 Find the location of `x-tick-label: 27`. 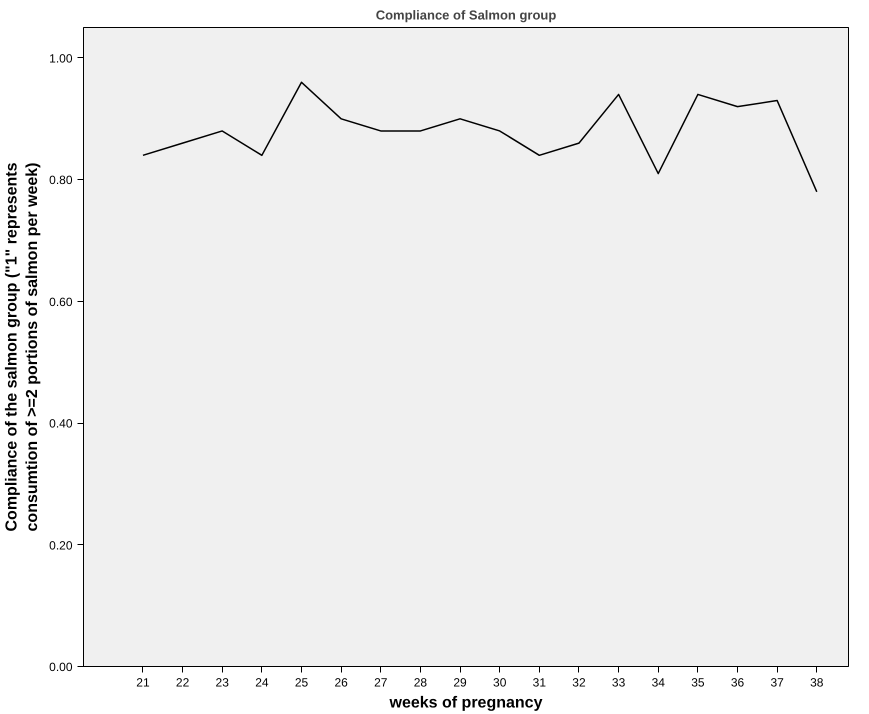

x-tick-label: 27 is located at coordinates (381, 683).